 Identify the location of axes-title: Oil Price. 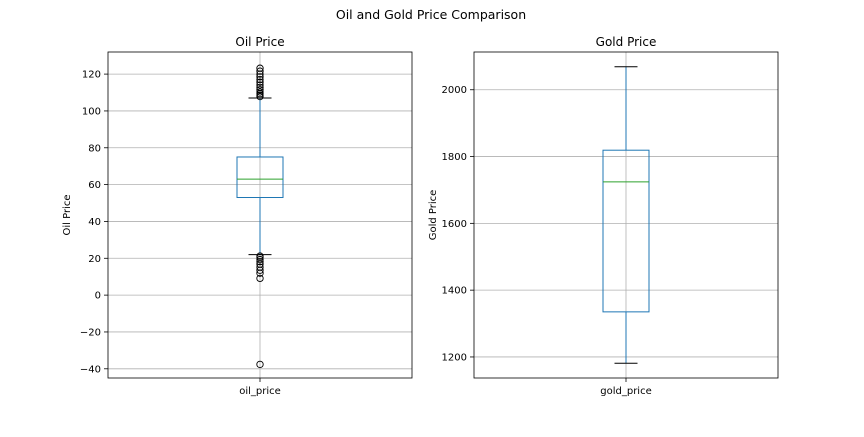
(259, 42).